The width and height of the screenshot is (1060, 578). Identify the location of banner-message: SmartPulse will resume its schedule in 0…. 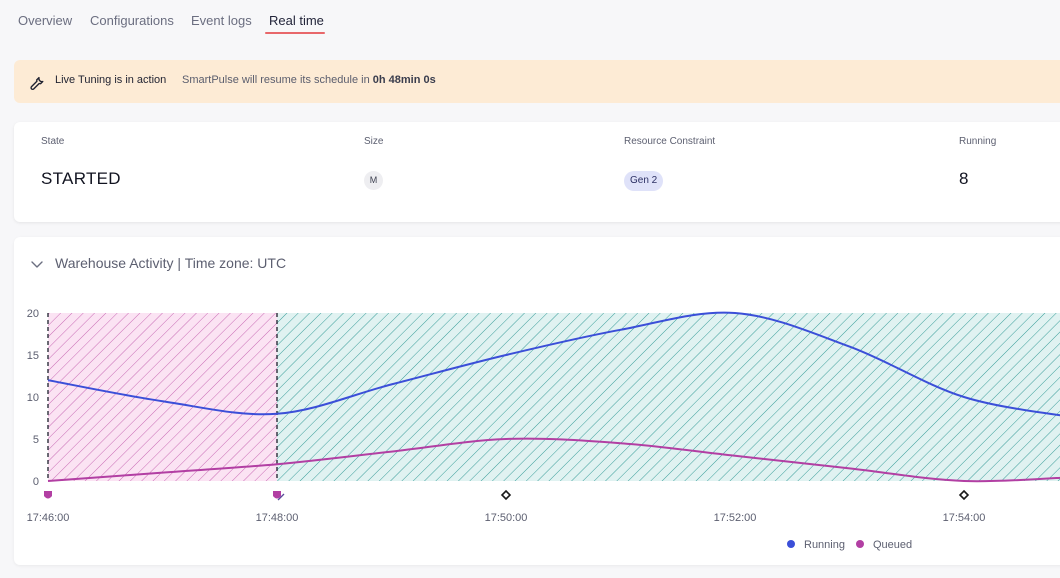
(309, 80).